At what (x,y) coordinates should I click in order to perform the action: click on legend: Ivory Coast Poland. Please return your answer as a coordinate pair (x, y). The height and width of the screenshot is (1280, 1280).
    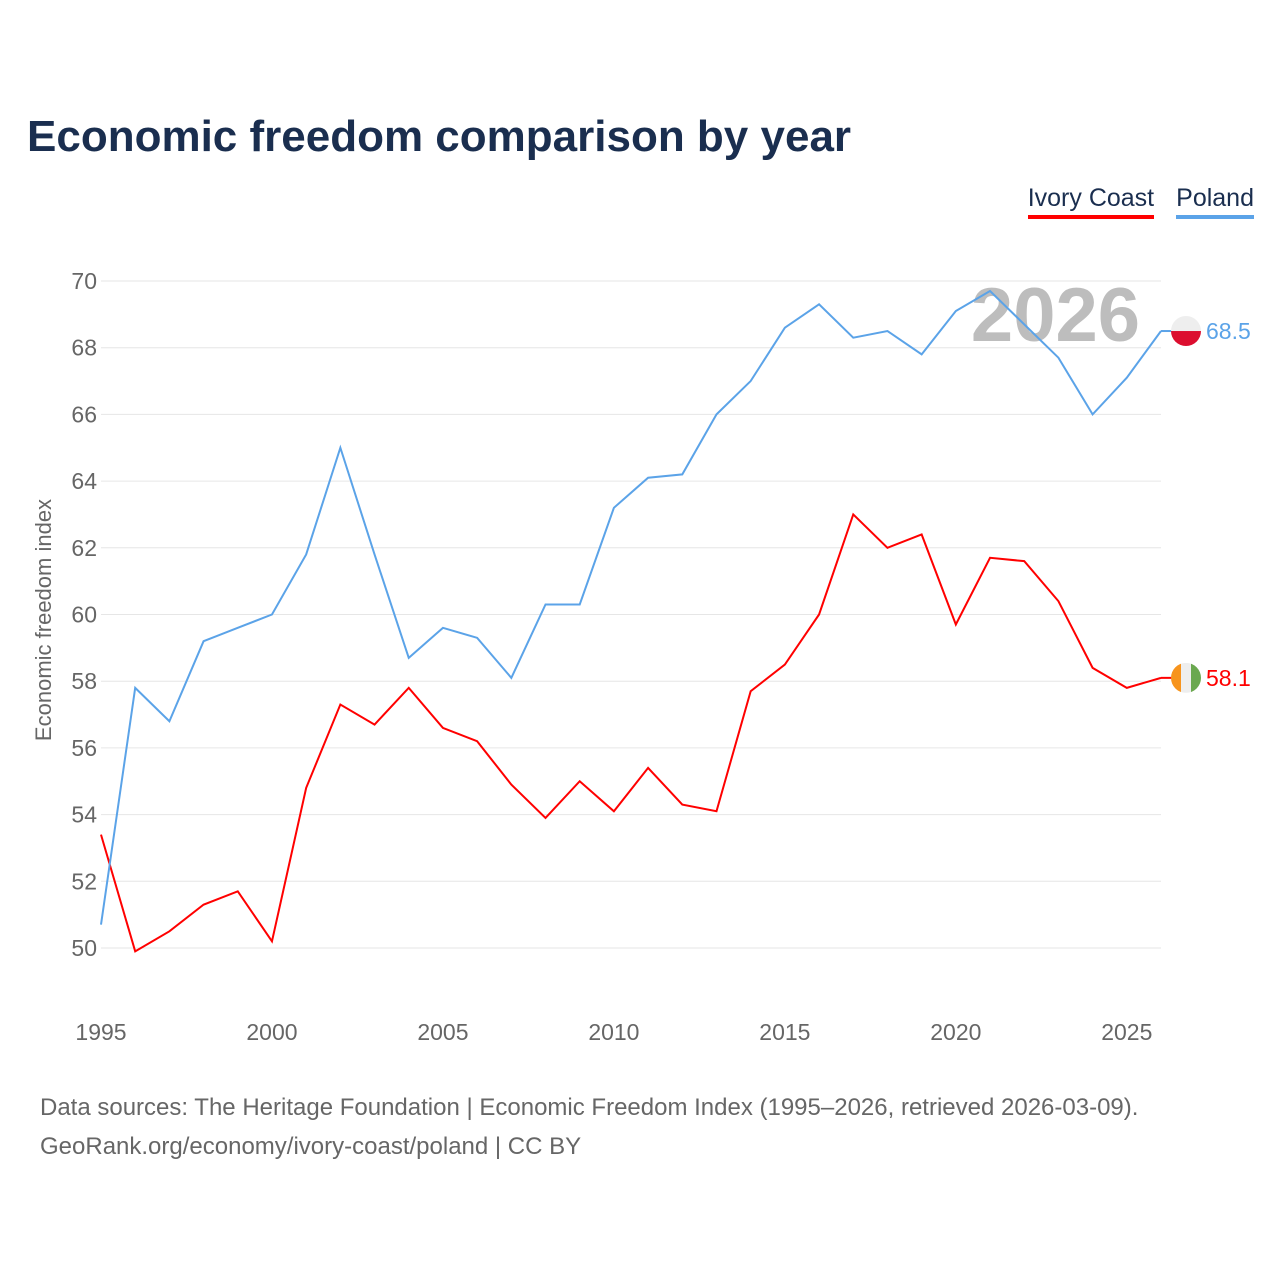
    Looking at the image, I should click on (1140, 201).